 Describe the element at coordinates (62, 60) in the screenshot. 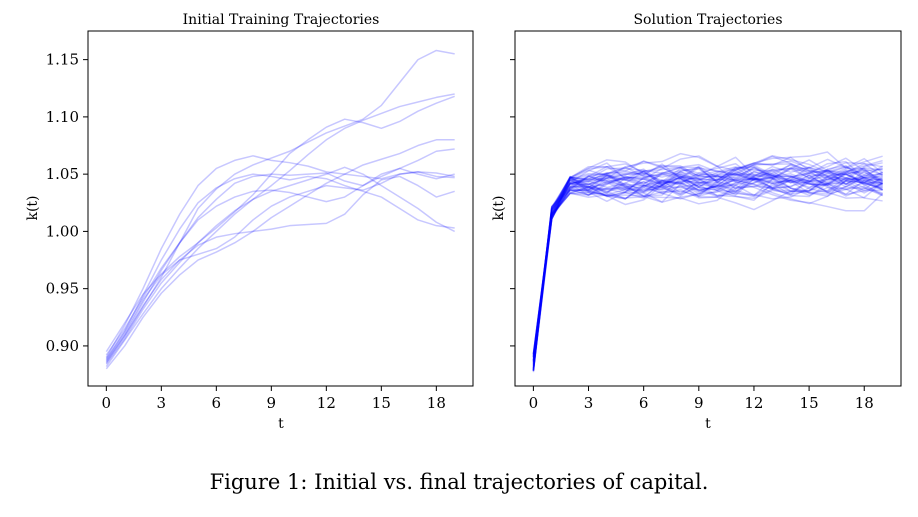

I see `y-tick-label: 1.15` at that location.